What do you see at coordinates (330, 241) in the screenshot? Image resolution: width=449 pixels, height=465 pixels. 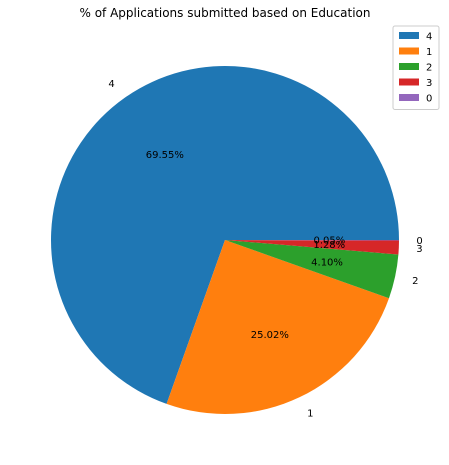 I see `percent-label-0: 0.05%` at bounding box center [330, 241].